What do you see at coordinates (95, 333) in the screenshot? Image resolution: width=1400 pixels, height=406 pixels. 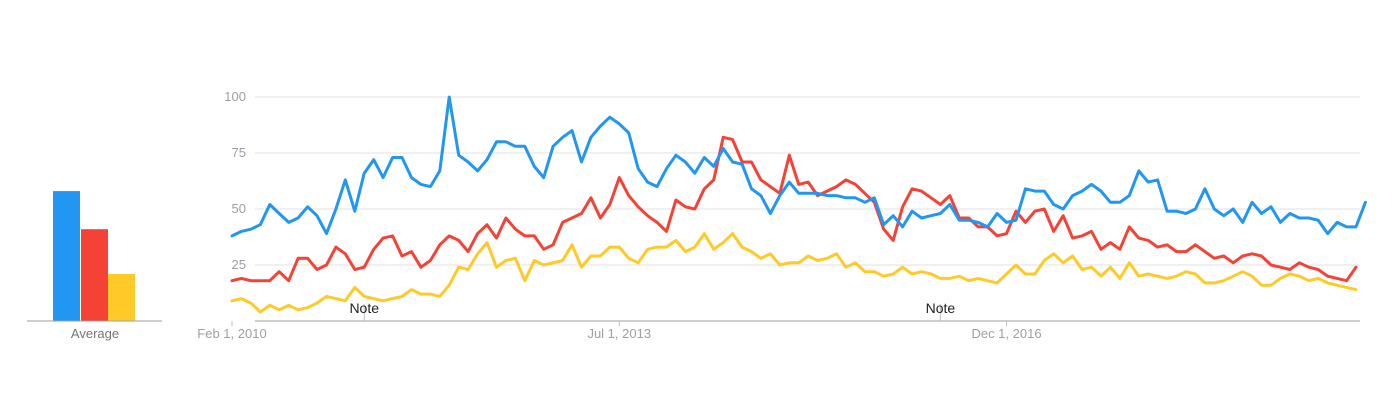 I see `average-label: Average` at bounding box center [95, 333].